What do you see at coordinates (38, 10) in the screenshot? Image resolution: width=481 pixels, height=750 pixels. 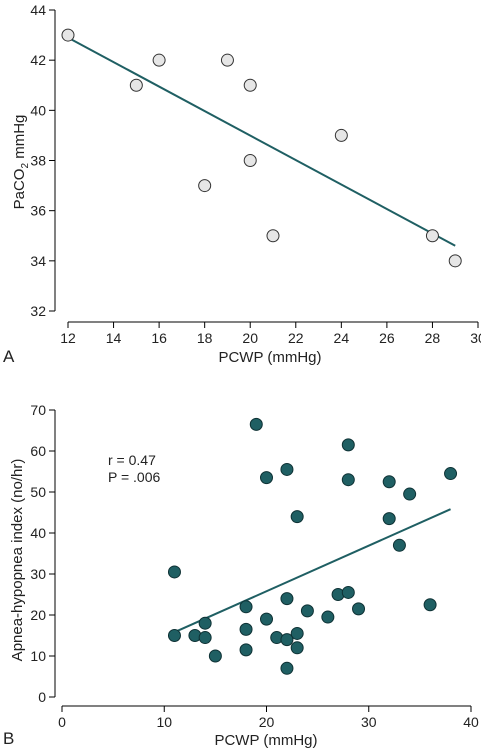 I see `a-y-tick-label: 44` at bounding box center [38, 10].